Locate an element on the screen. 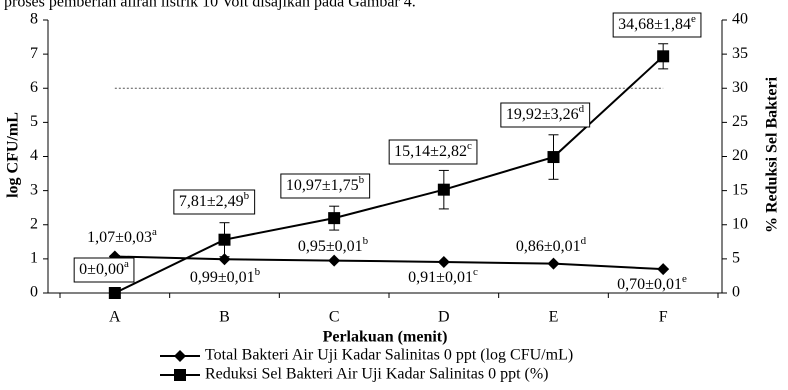  y-tick-label: 2 is located at coordinates (34, 223).